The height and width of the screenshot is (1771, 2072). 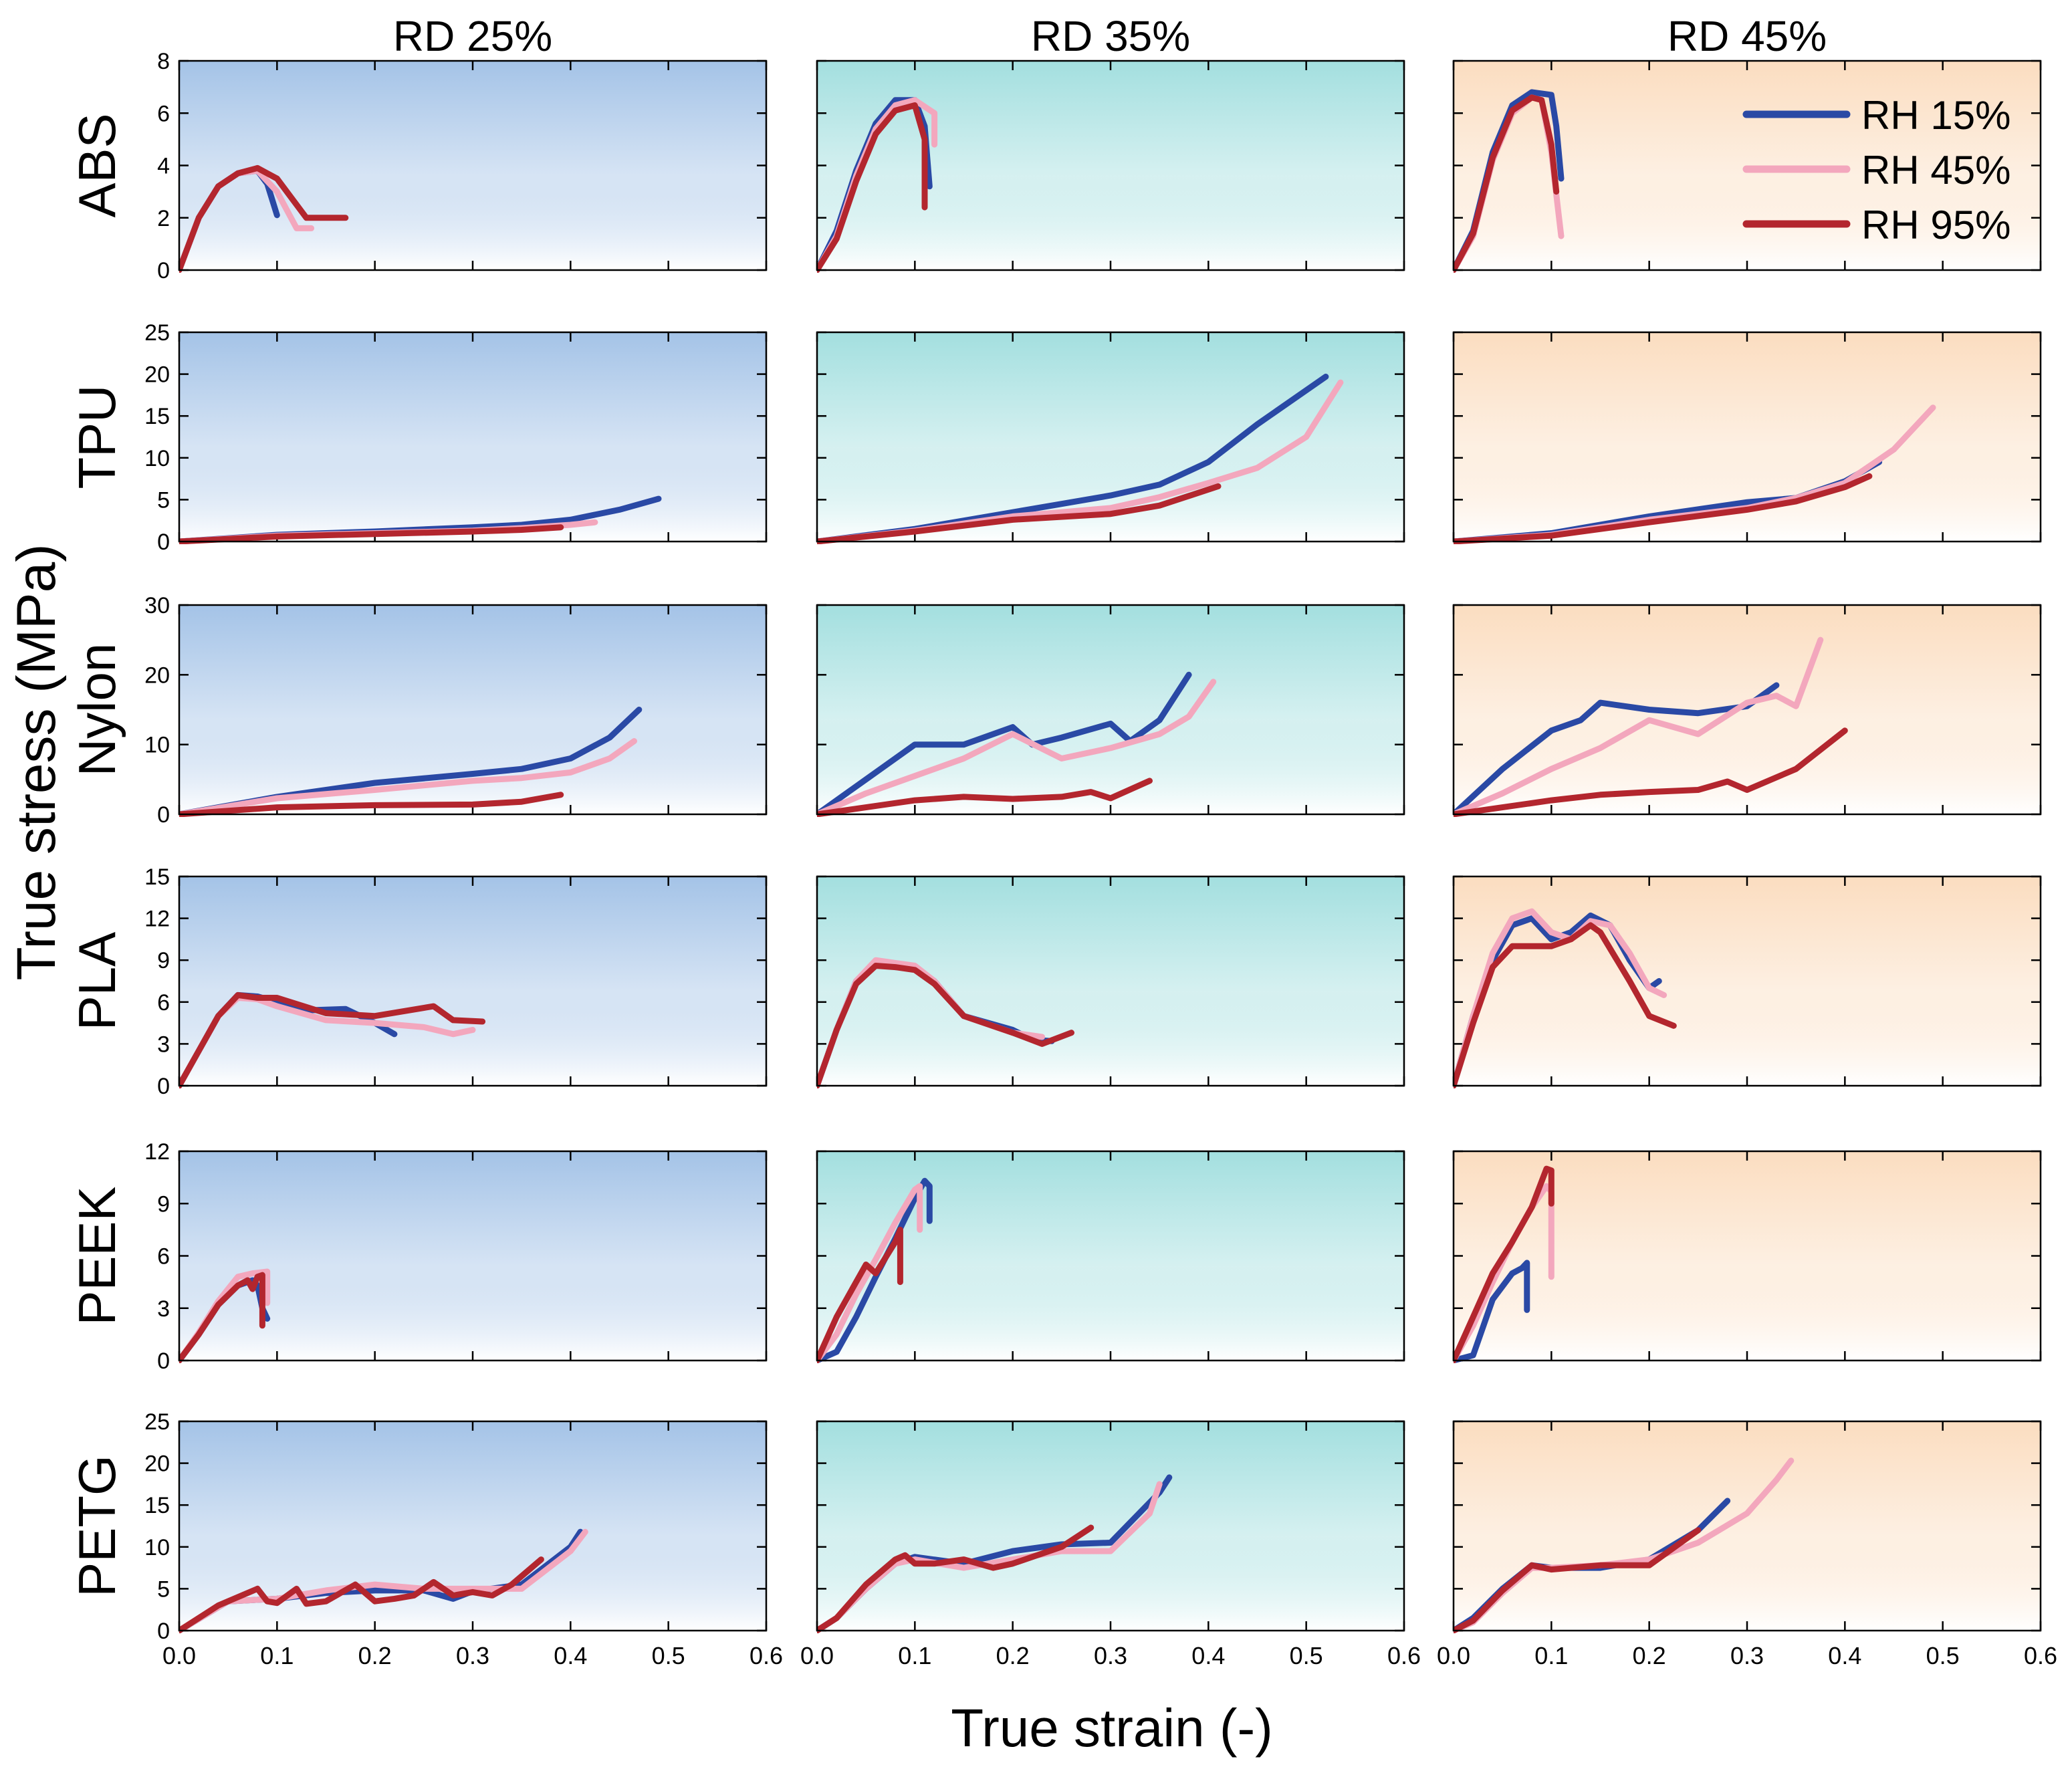 What do you see at coordinates (97, 165) in the screenshot?
I see `row-label-abs: ABS` at bounding box center [97, 165].